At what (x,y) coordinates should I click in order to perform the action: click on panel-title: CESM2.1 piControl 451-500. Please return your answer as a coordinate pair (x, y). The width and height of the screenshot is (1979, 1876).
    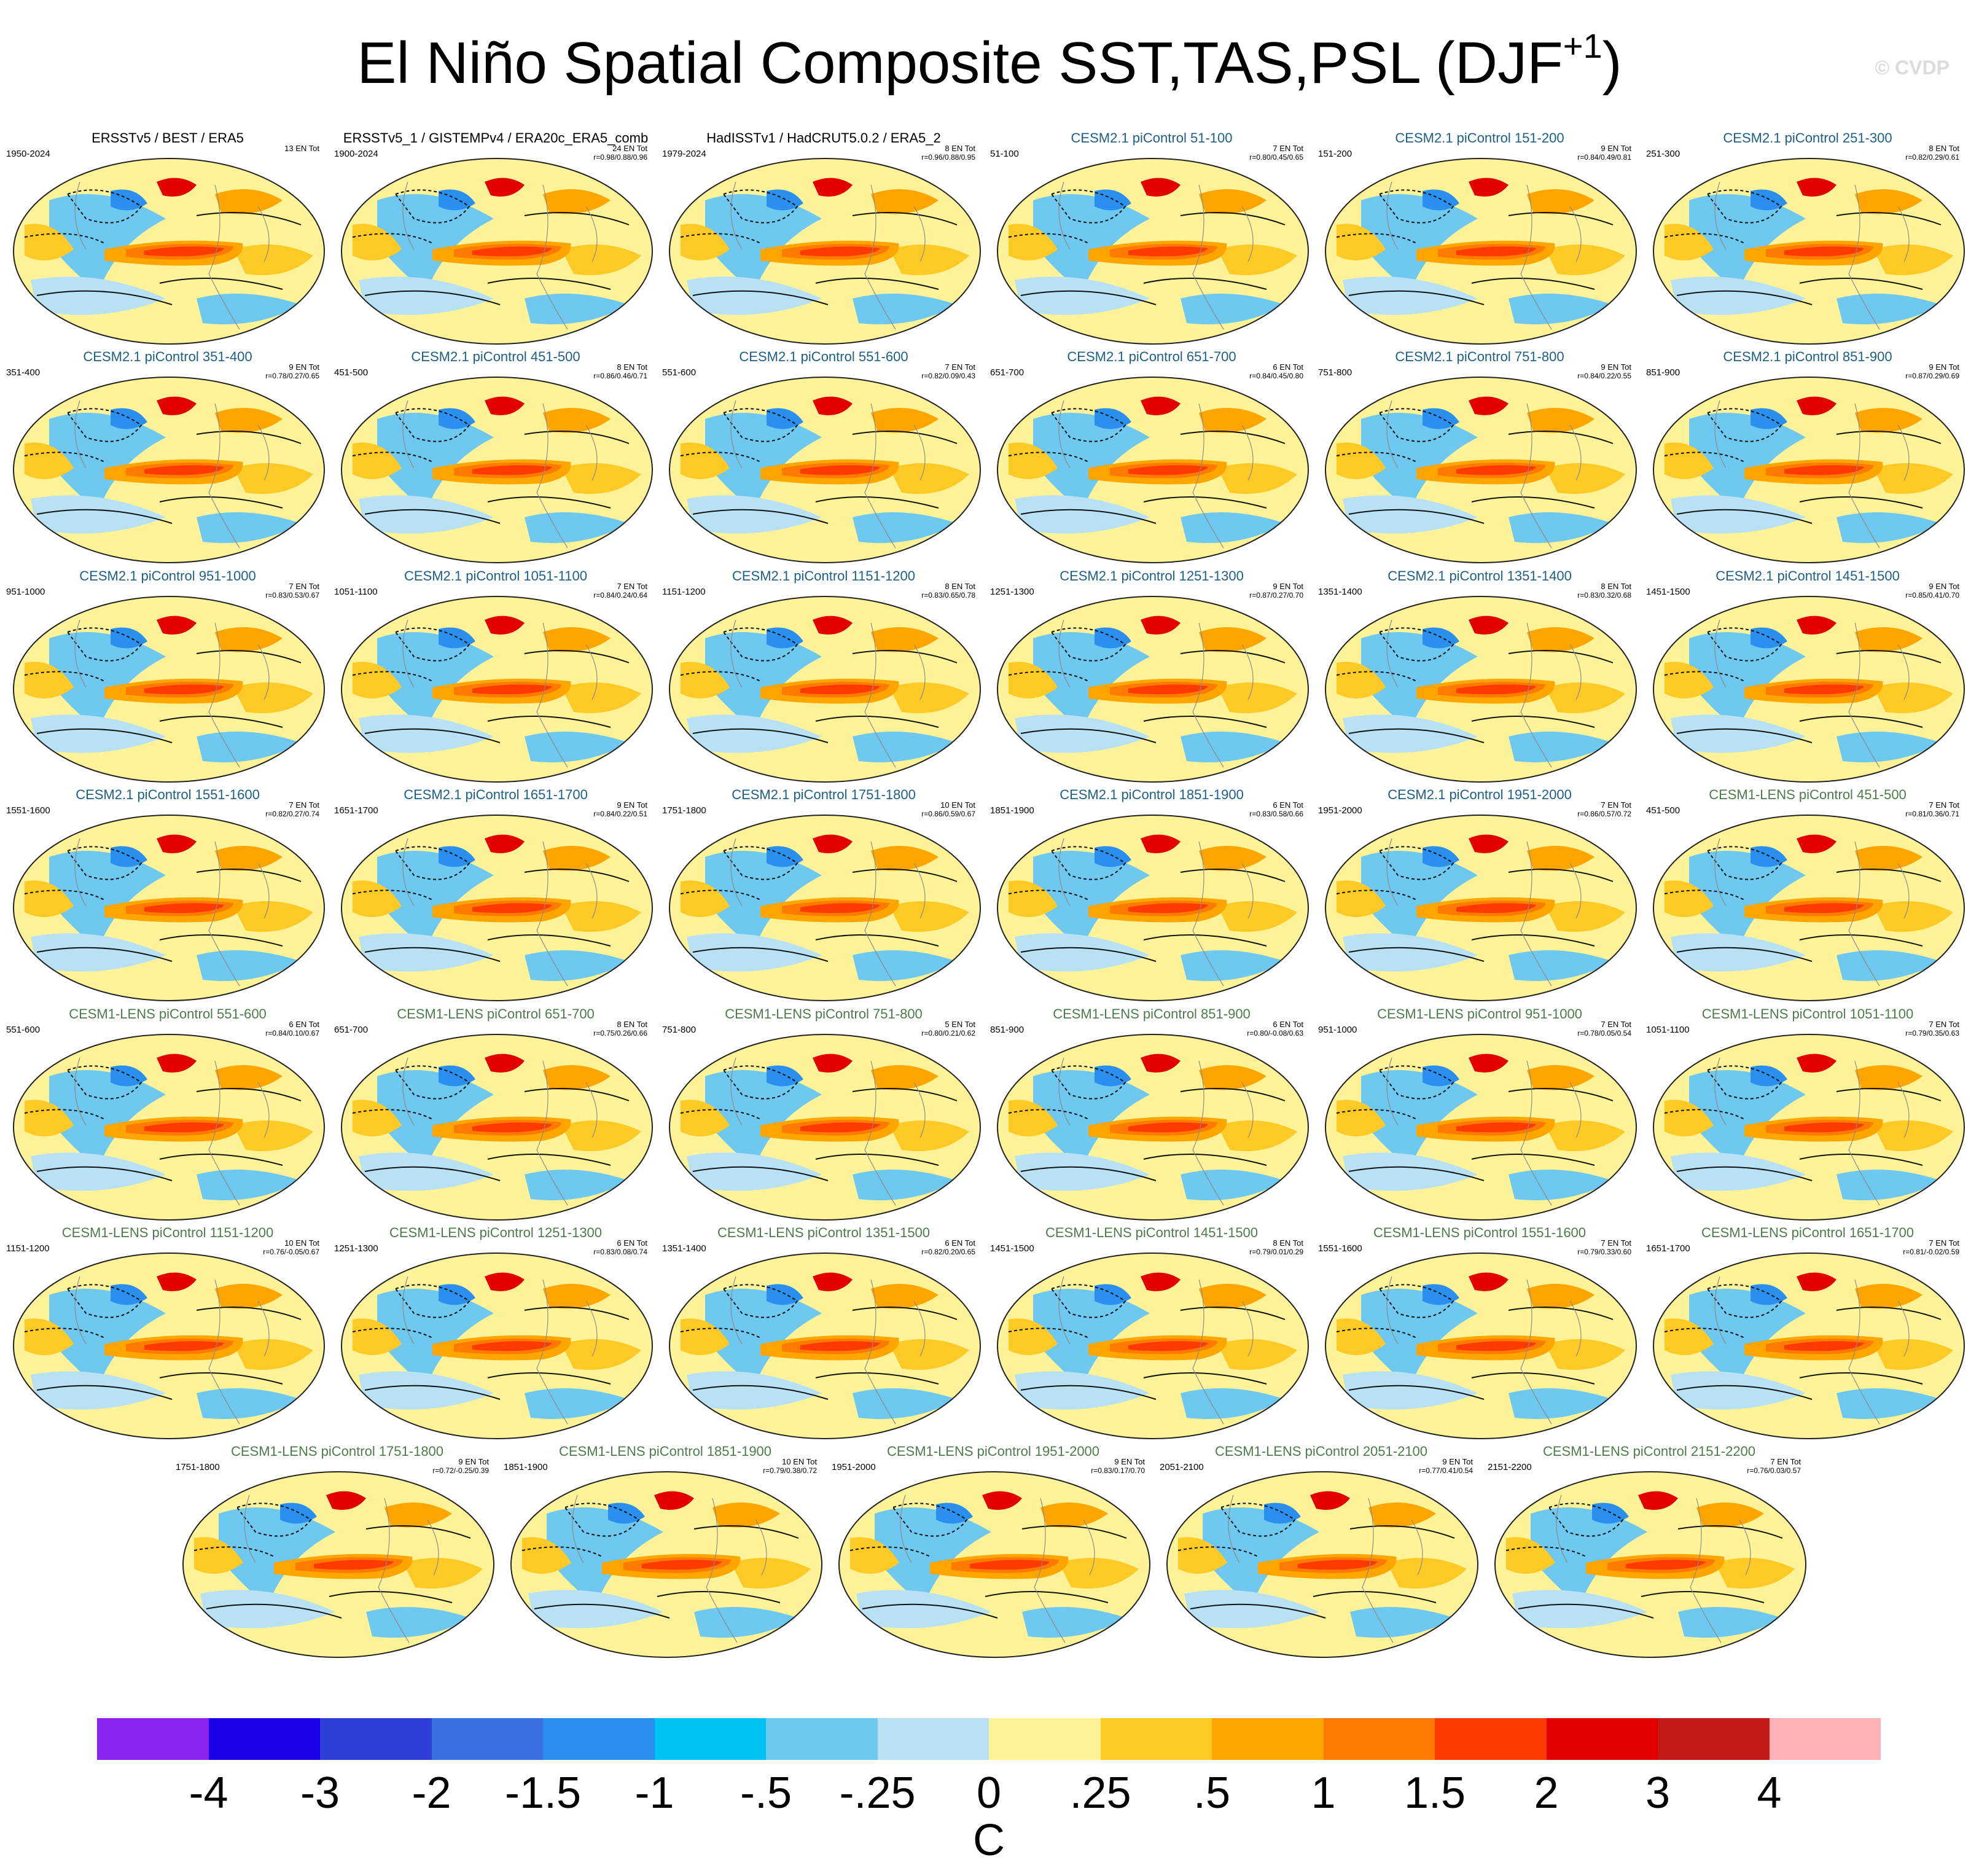
    Looking at the image, I should click on (495, 356).